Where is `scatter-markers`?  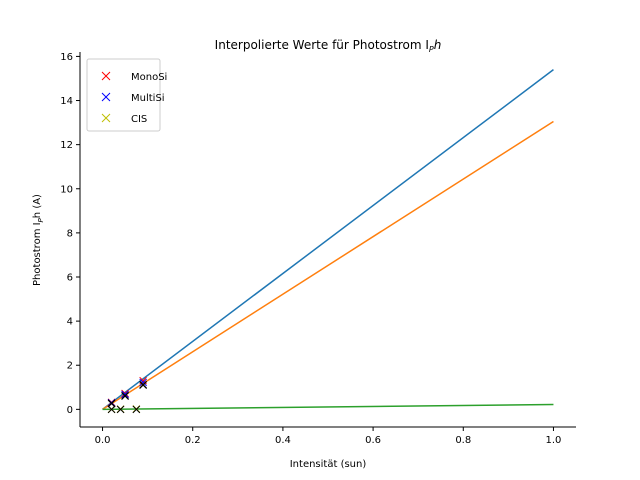
scatter-markers is located at coordinates (127, 395).